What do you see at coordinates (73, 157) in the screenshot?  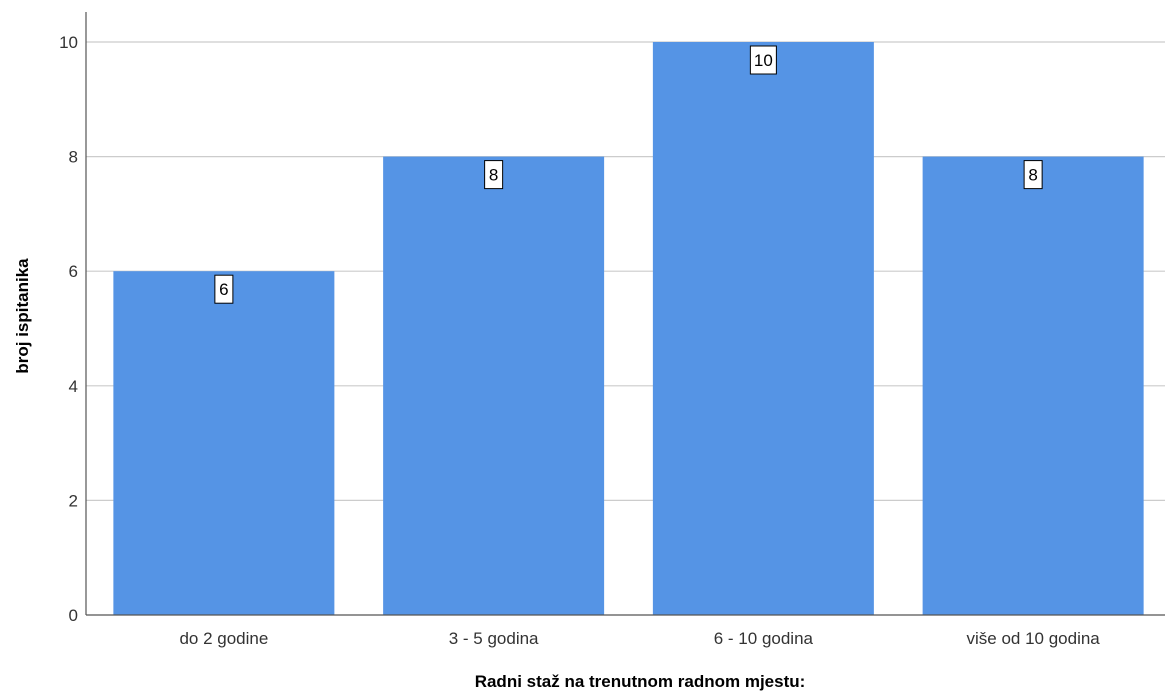 I see `y-tick-label: 8` at bounding box center [73, 157].